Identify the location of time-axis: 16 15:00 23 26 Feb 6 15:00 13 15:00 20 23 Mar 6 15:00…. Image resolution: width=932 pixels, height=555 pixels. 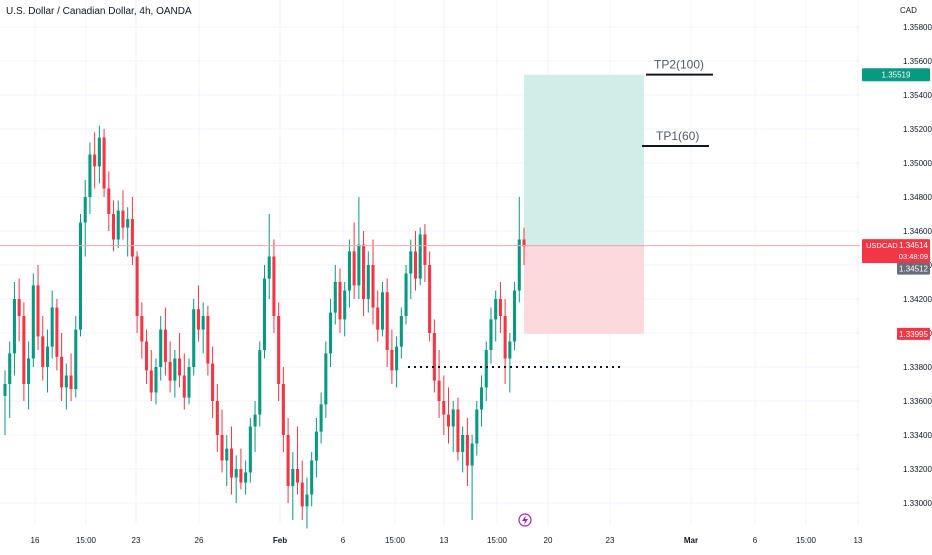
(447, 540).